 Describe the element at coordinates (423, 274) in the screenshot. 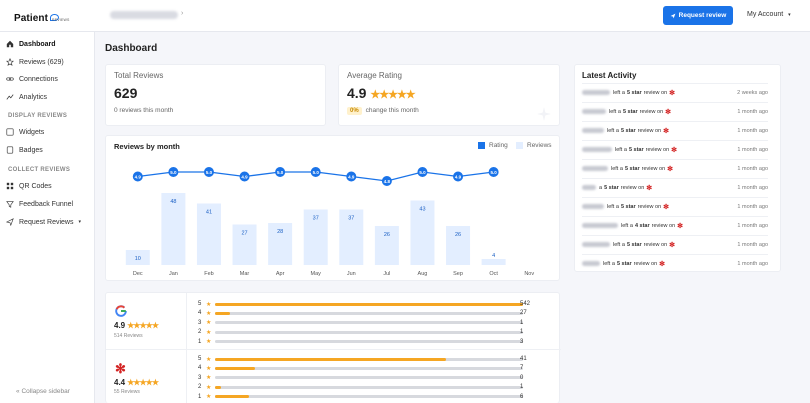

I see `x-tick-label: Aug` at that location.